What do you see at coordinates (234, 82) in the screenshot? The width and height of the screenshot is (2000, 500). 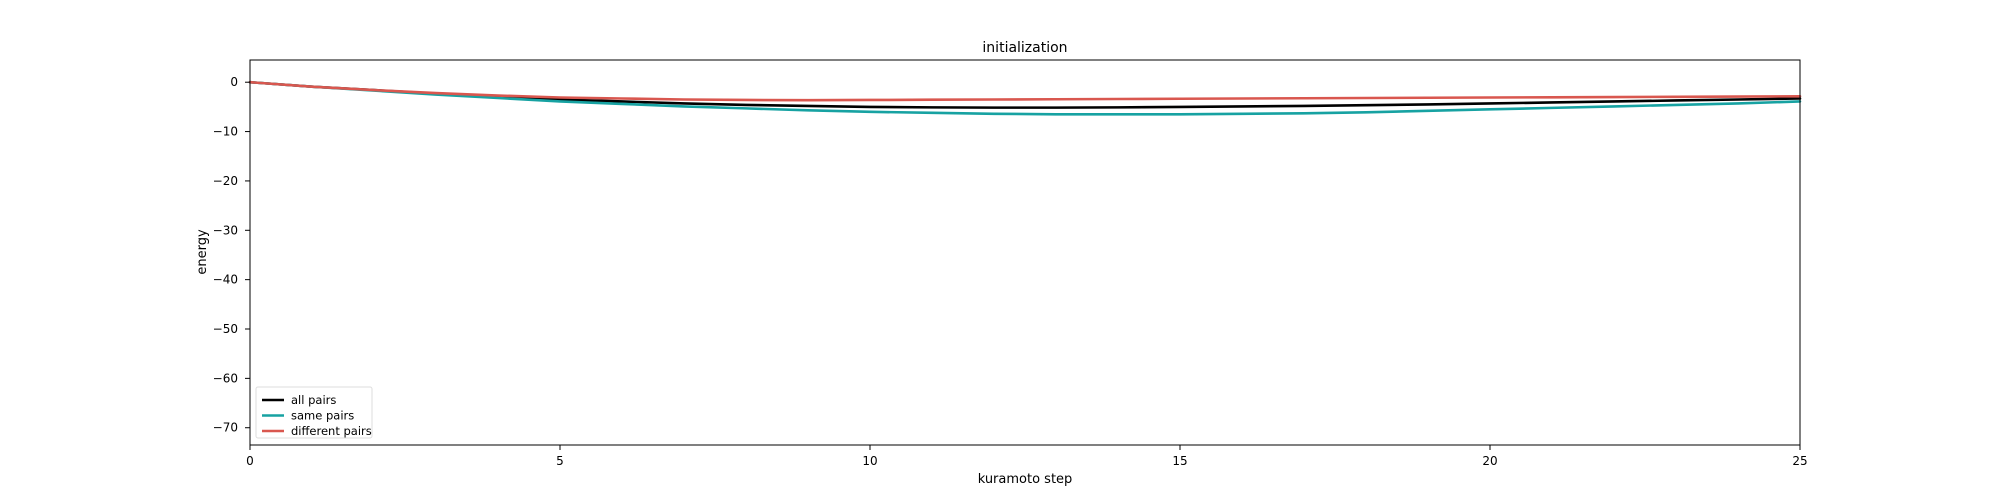 I see `y-tick-label: 0` at bounding box center [234, 82].